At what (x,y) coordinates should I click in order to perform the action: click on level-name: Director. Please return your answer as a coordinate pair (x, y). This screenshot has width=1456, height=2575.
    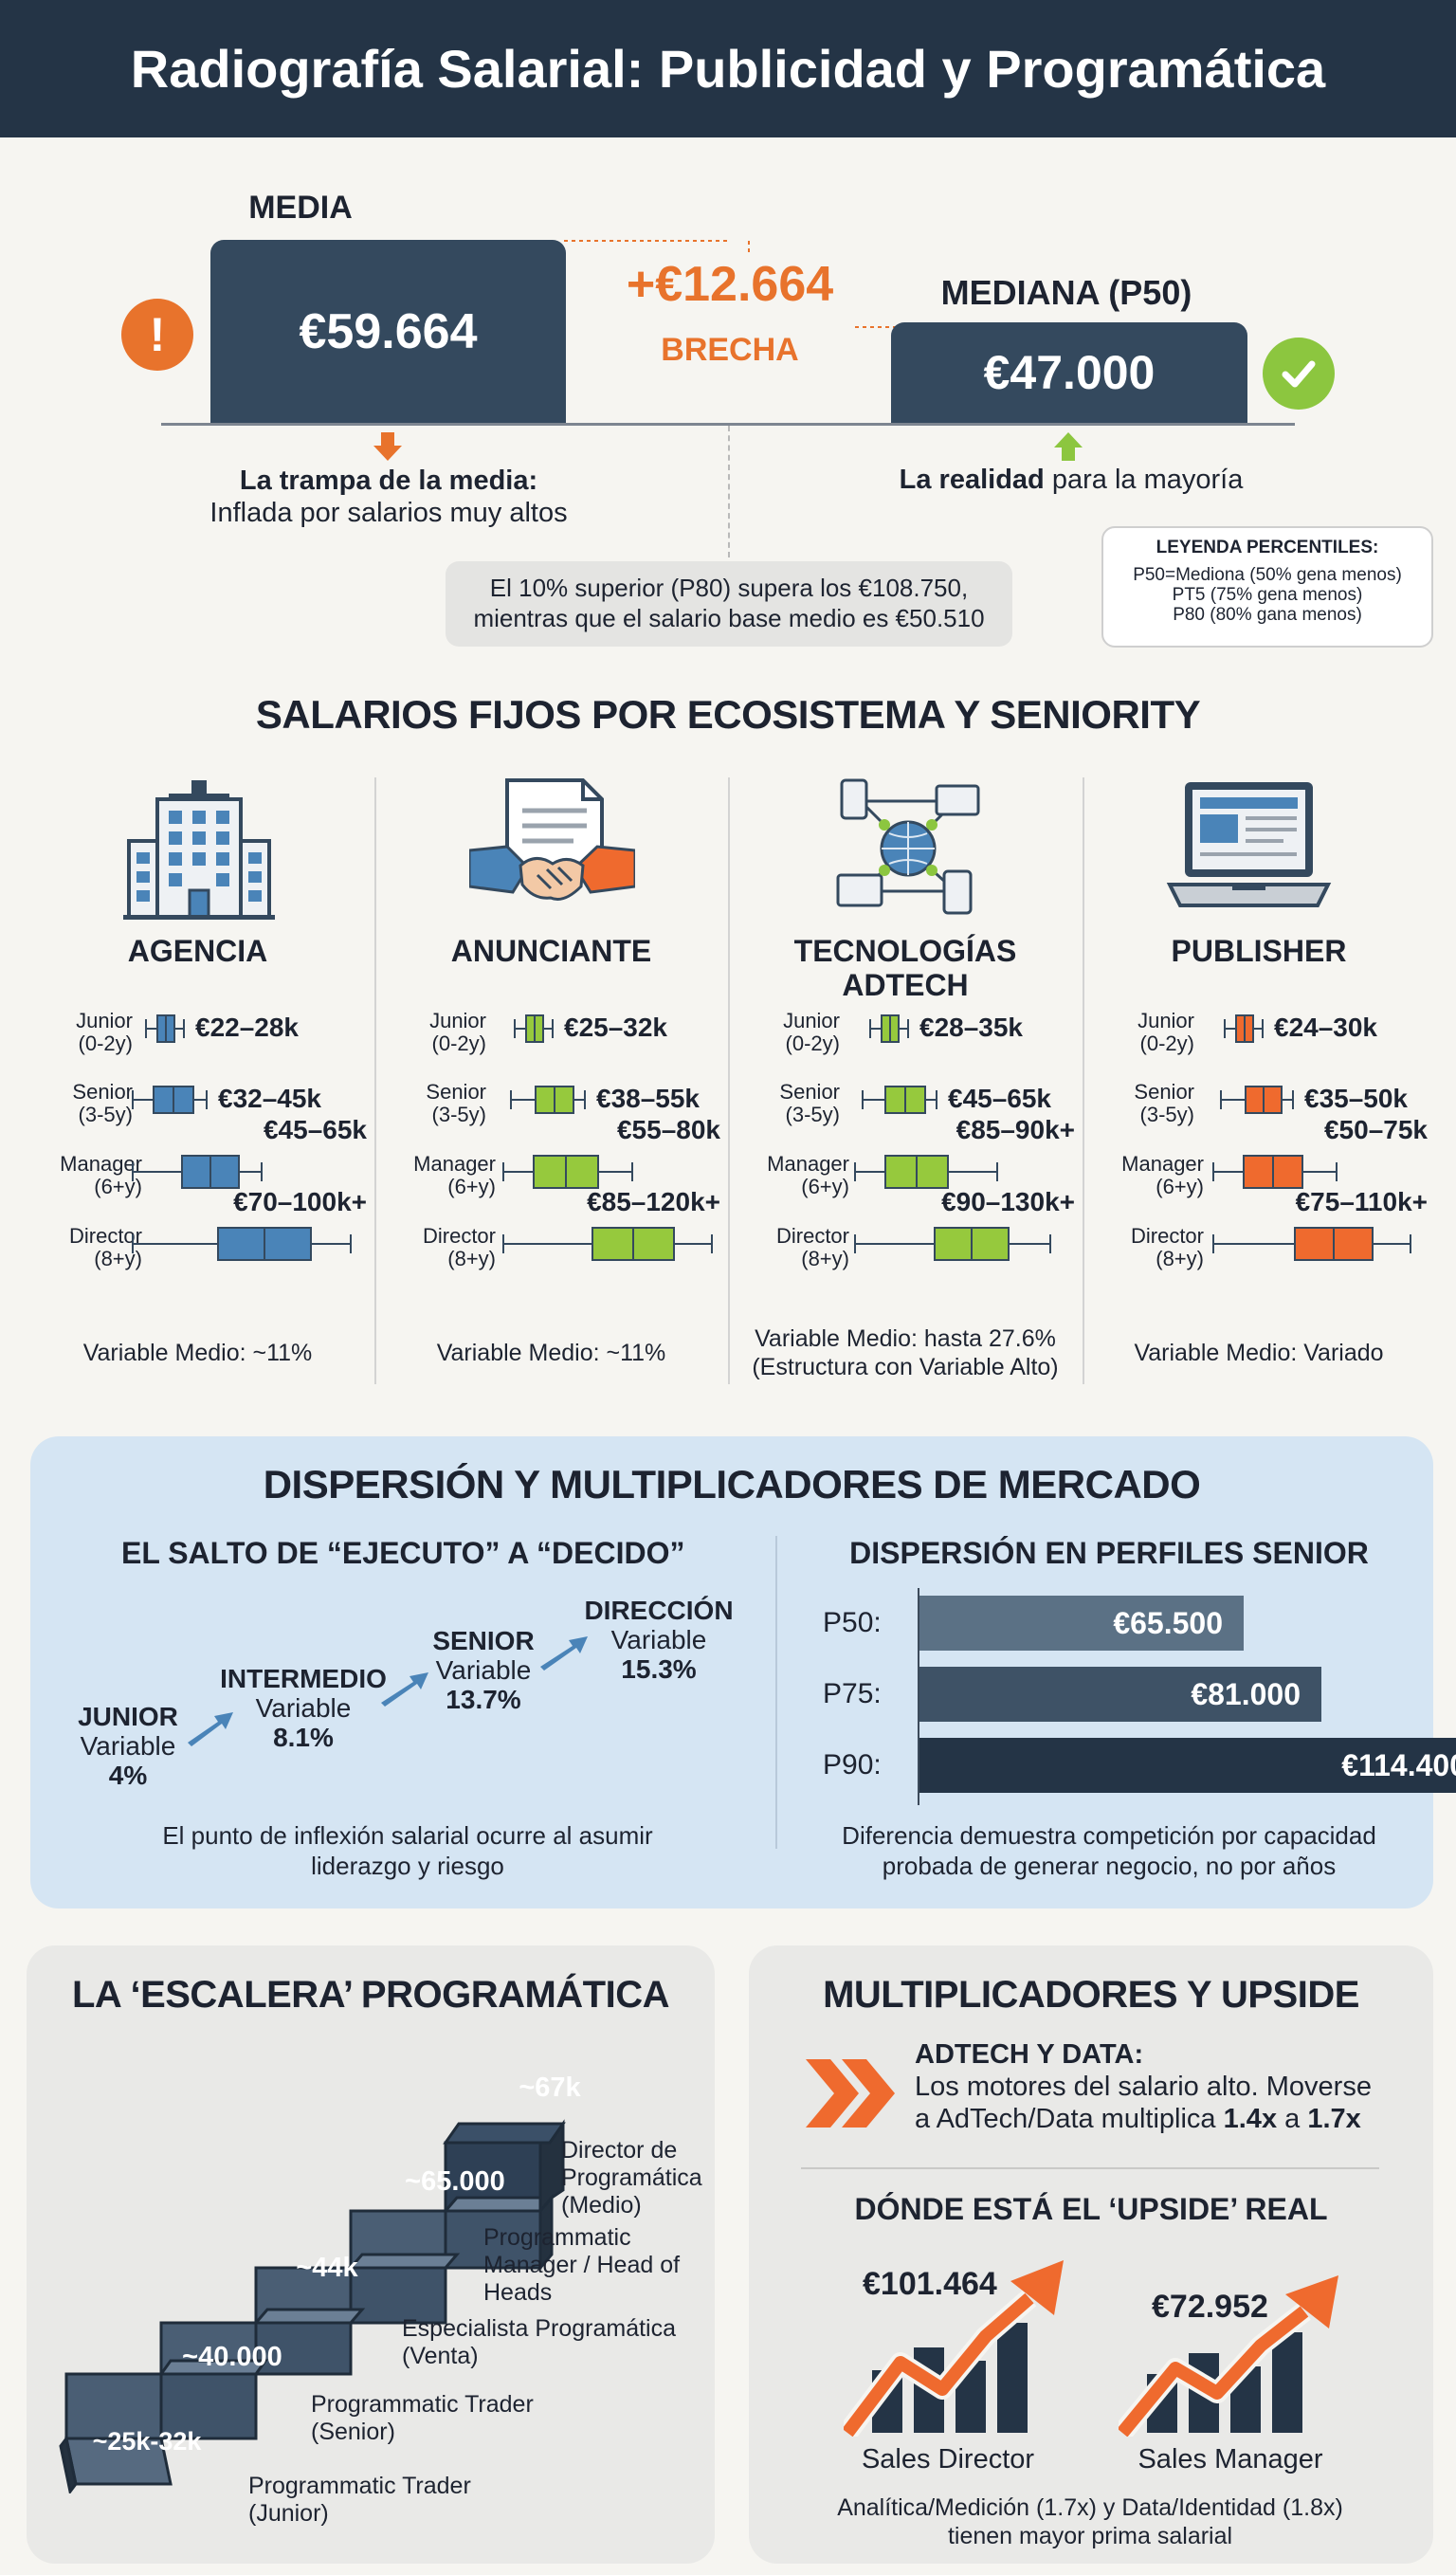
    Looking at the image, I should click on (459, 1236).